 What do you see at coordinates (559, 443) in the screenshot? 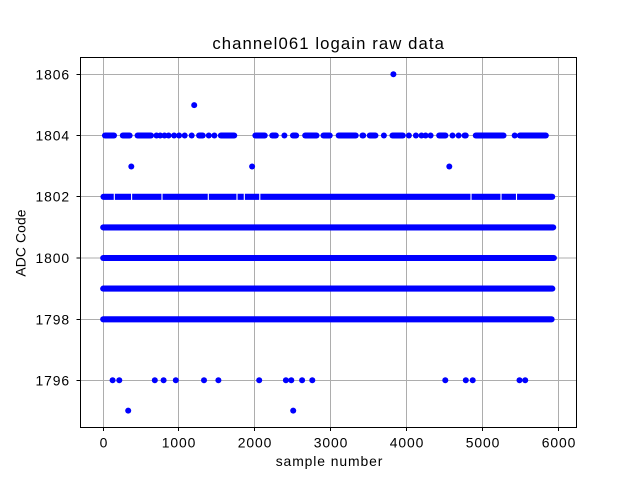
I see `svg-text: 6000` at bounding box center [559, 443].